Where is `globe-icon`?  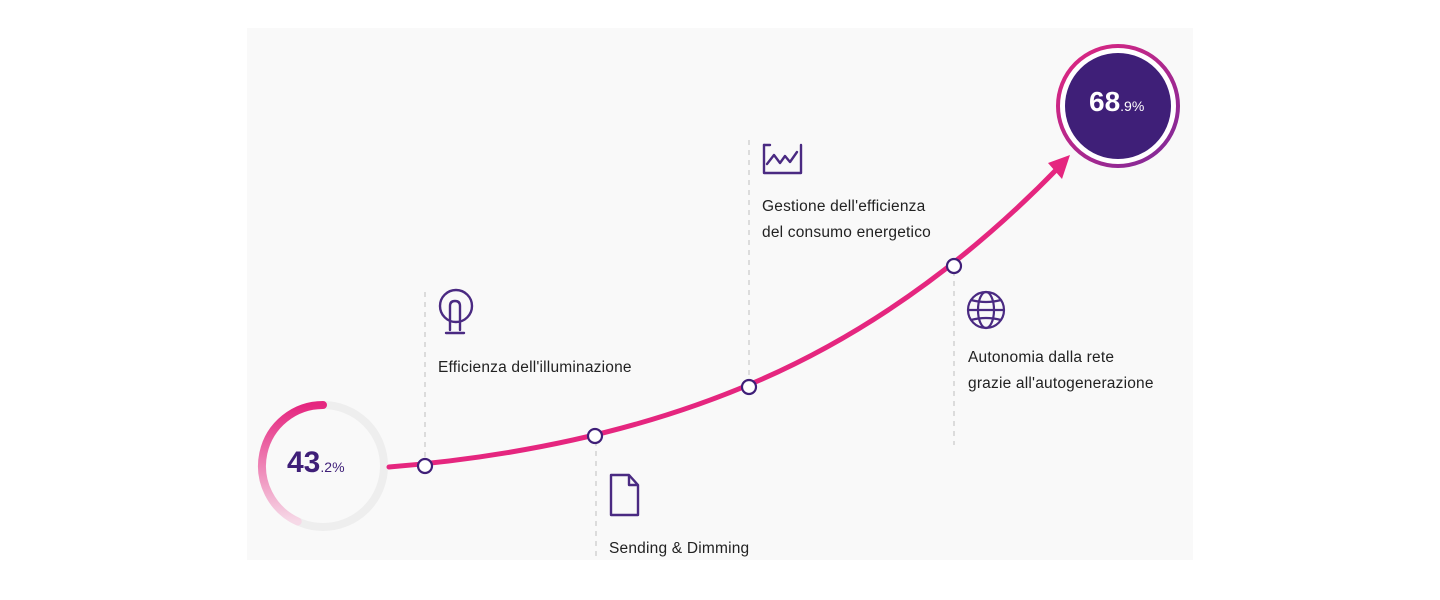
globe-icon is located at coordinates (986, 310).